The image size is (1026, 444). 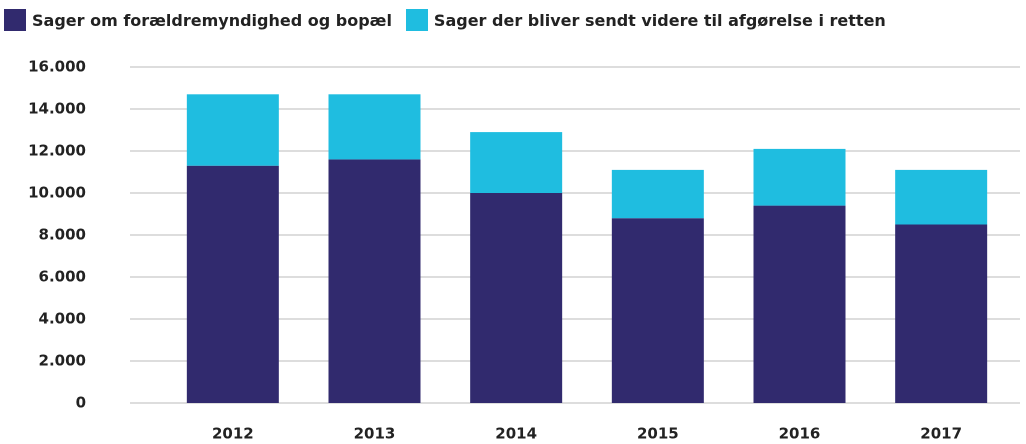 What do you see at coordinates (800, 434) in the screenshot?
I see `x-tick-label: 2016` at bounding box center [800, 434].